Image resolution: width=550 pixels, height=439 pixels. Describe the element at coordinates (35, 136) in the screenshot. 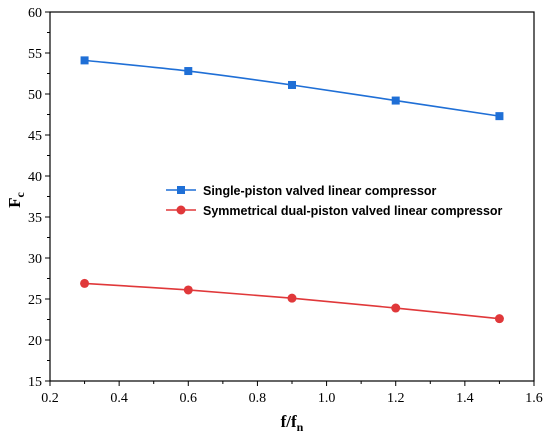

I see `y-tick-label: 45` at that location.